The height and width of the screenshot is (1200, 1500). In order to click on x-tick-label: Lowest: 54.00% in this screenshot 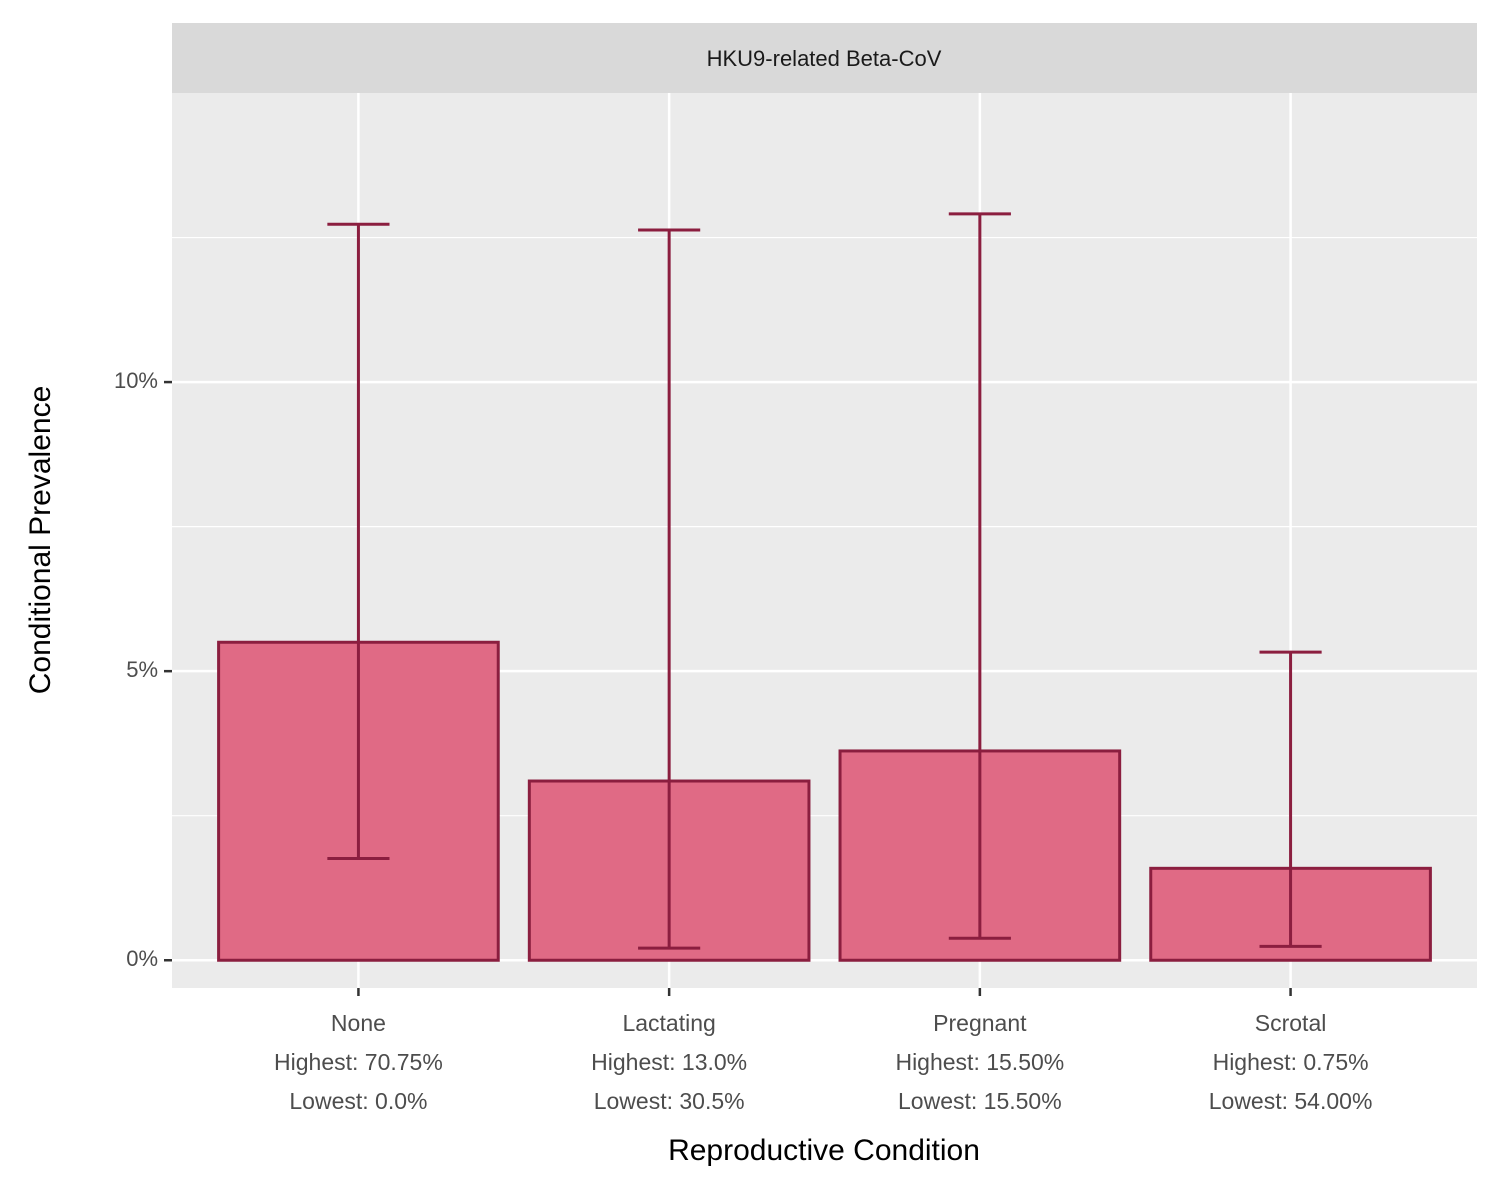, I will do `click(1291, 1101)`.